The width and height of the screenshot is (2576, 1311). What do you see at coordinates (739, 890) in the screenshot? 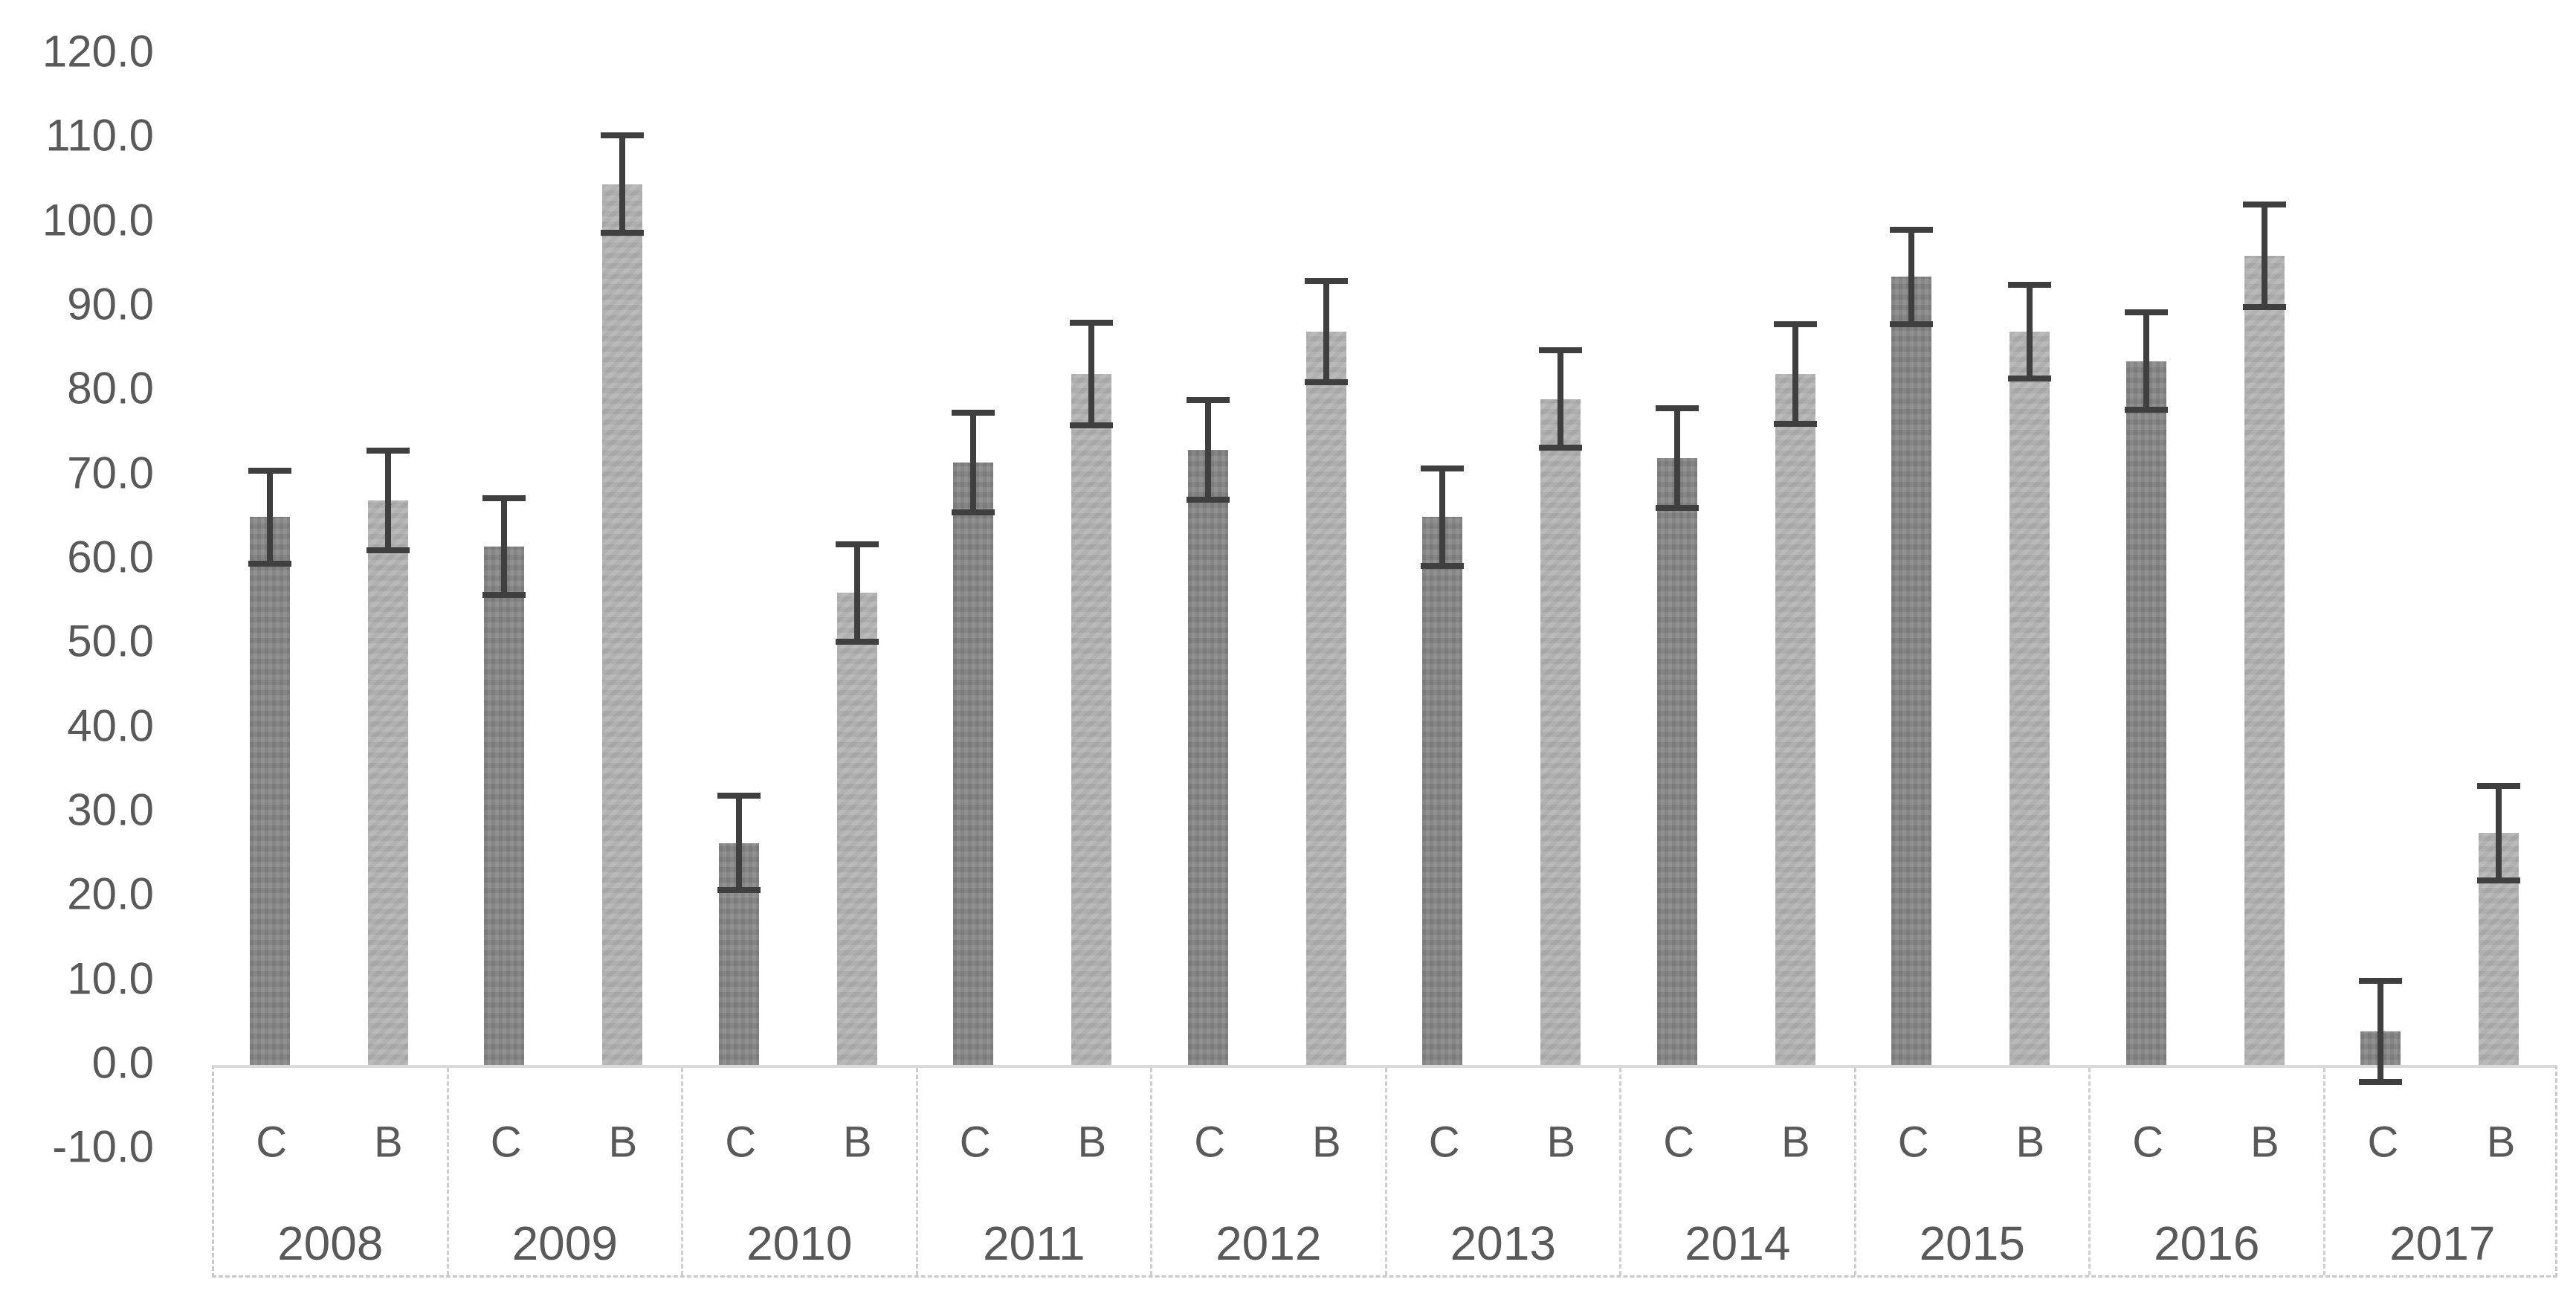
I see `error-bar-bottom-cap-C-2010` at bounding box center [739, 890].